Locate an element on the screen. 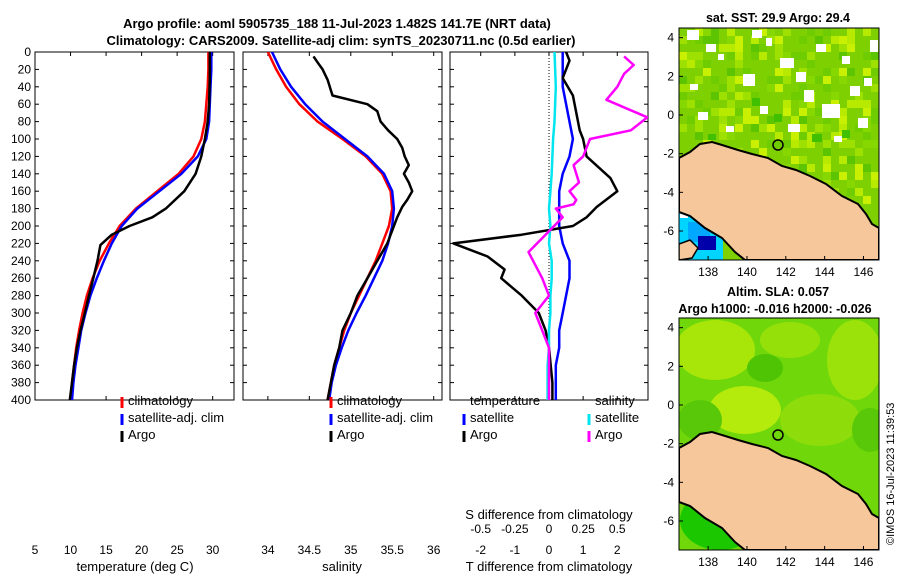 This screenshot has width=900, height=580. sla-land-png is located at coordinates (779, 490).